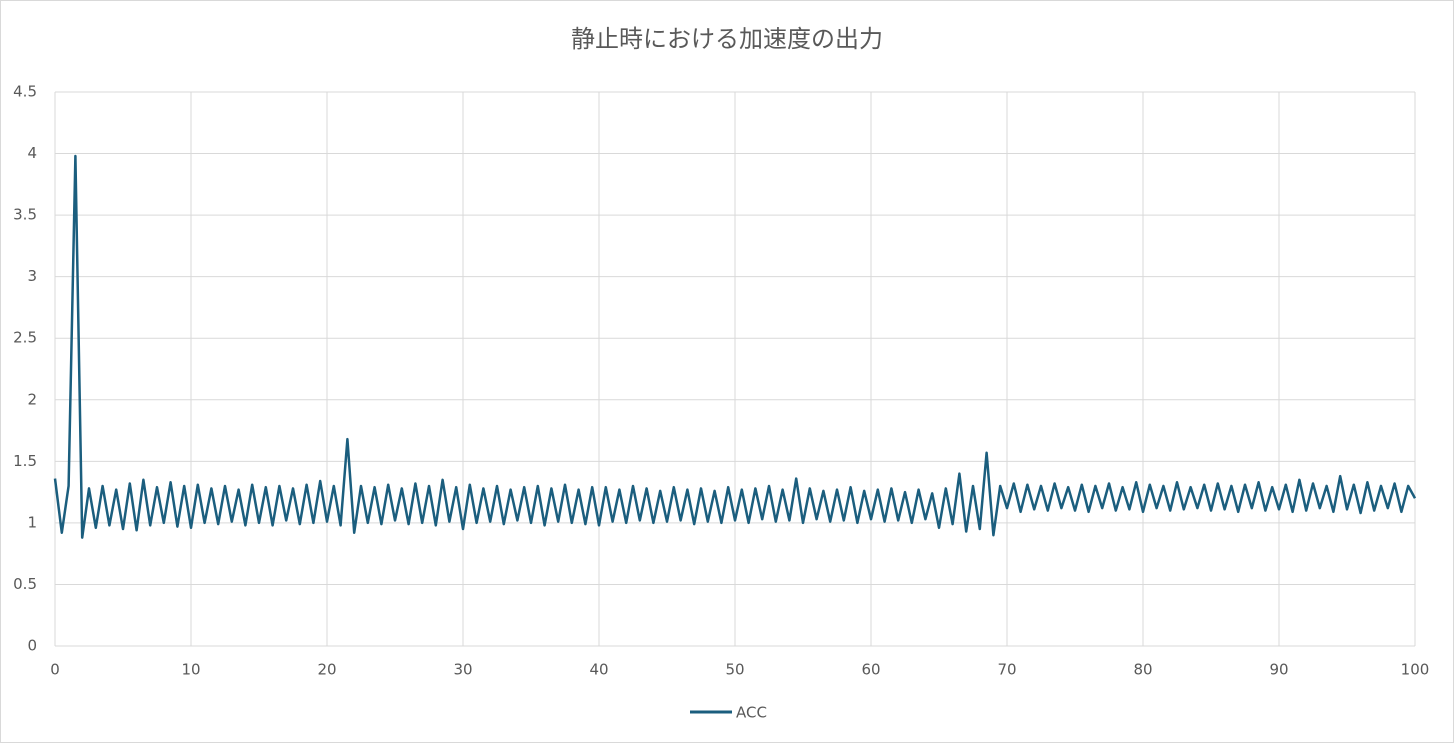 The image size is (1454, 743). What do you see at coordinates (727, 39) in the screenshot?
I see `chart-title: 静止時における加速度の出力` at bounding box center [727, 39].